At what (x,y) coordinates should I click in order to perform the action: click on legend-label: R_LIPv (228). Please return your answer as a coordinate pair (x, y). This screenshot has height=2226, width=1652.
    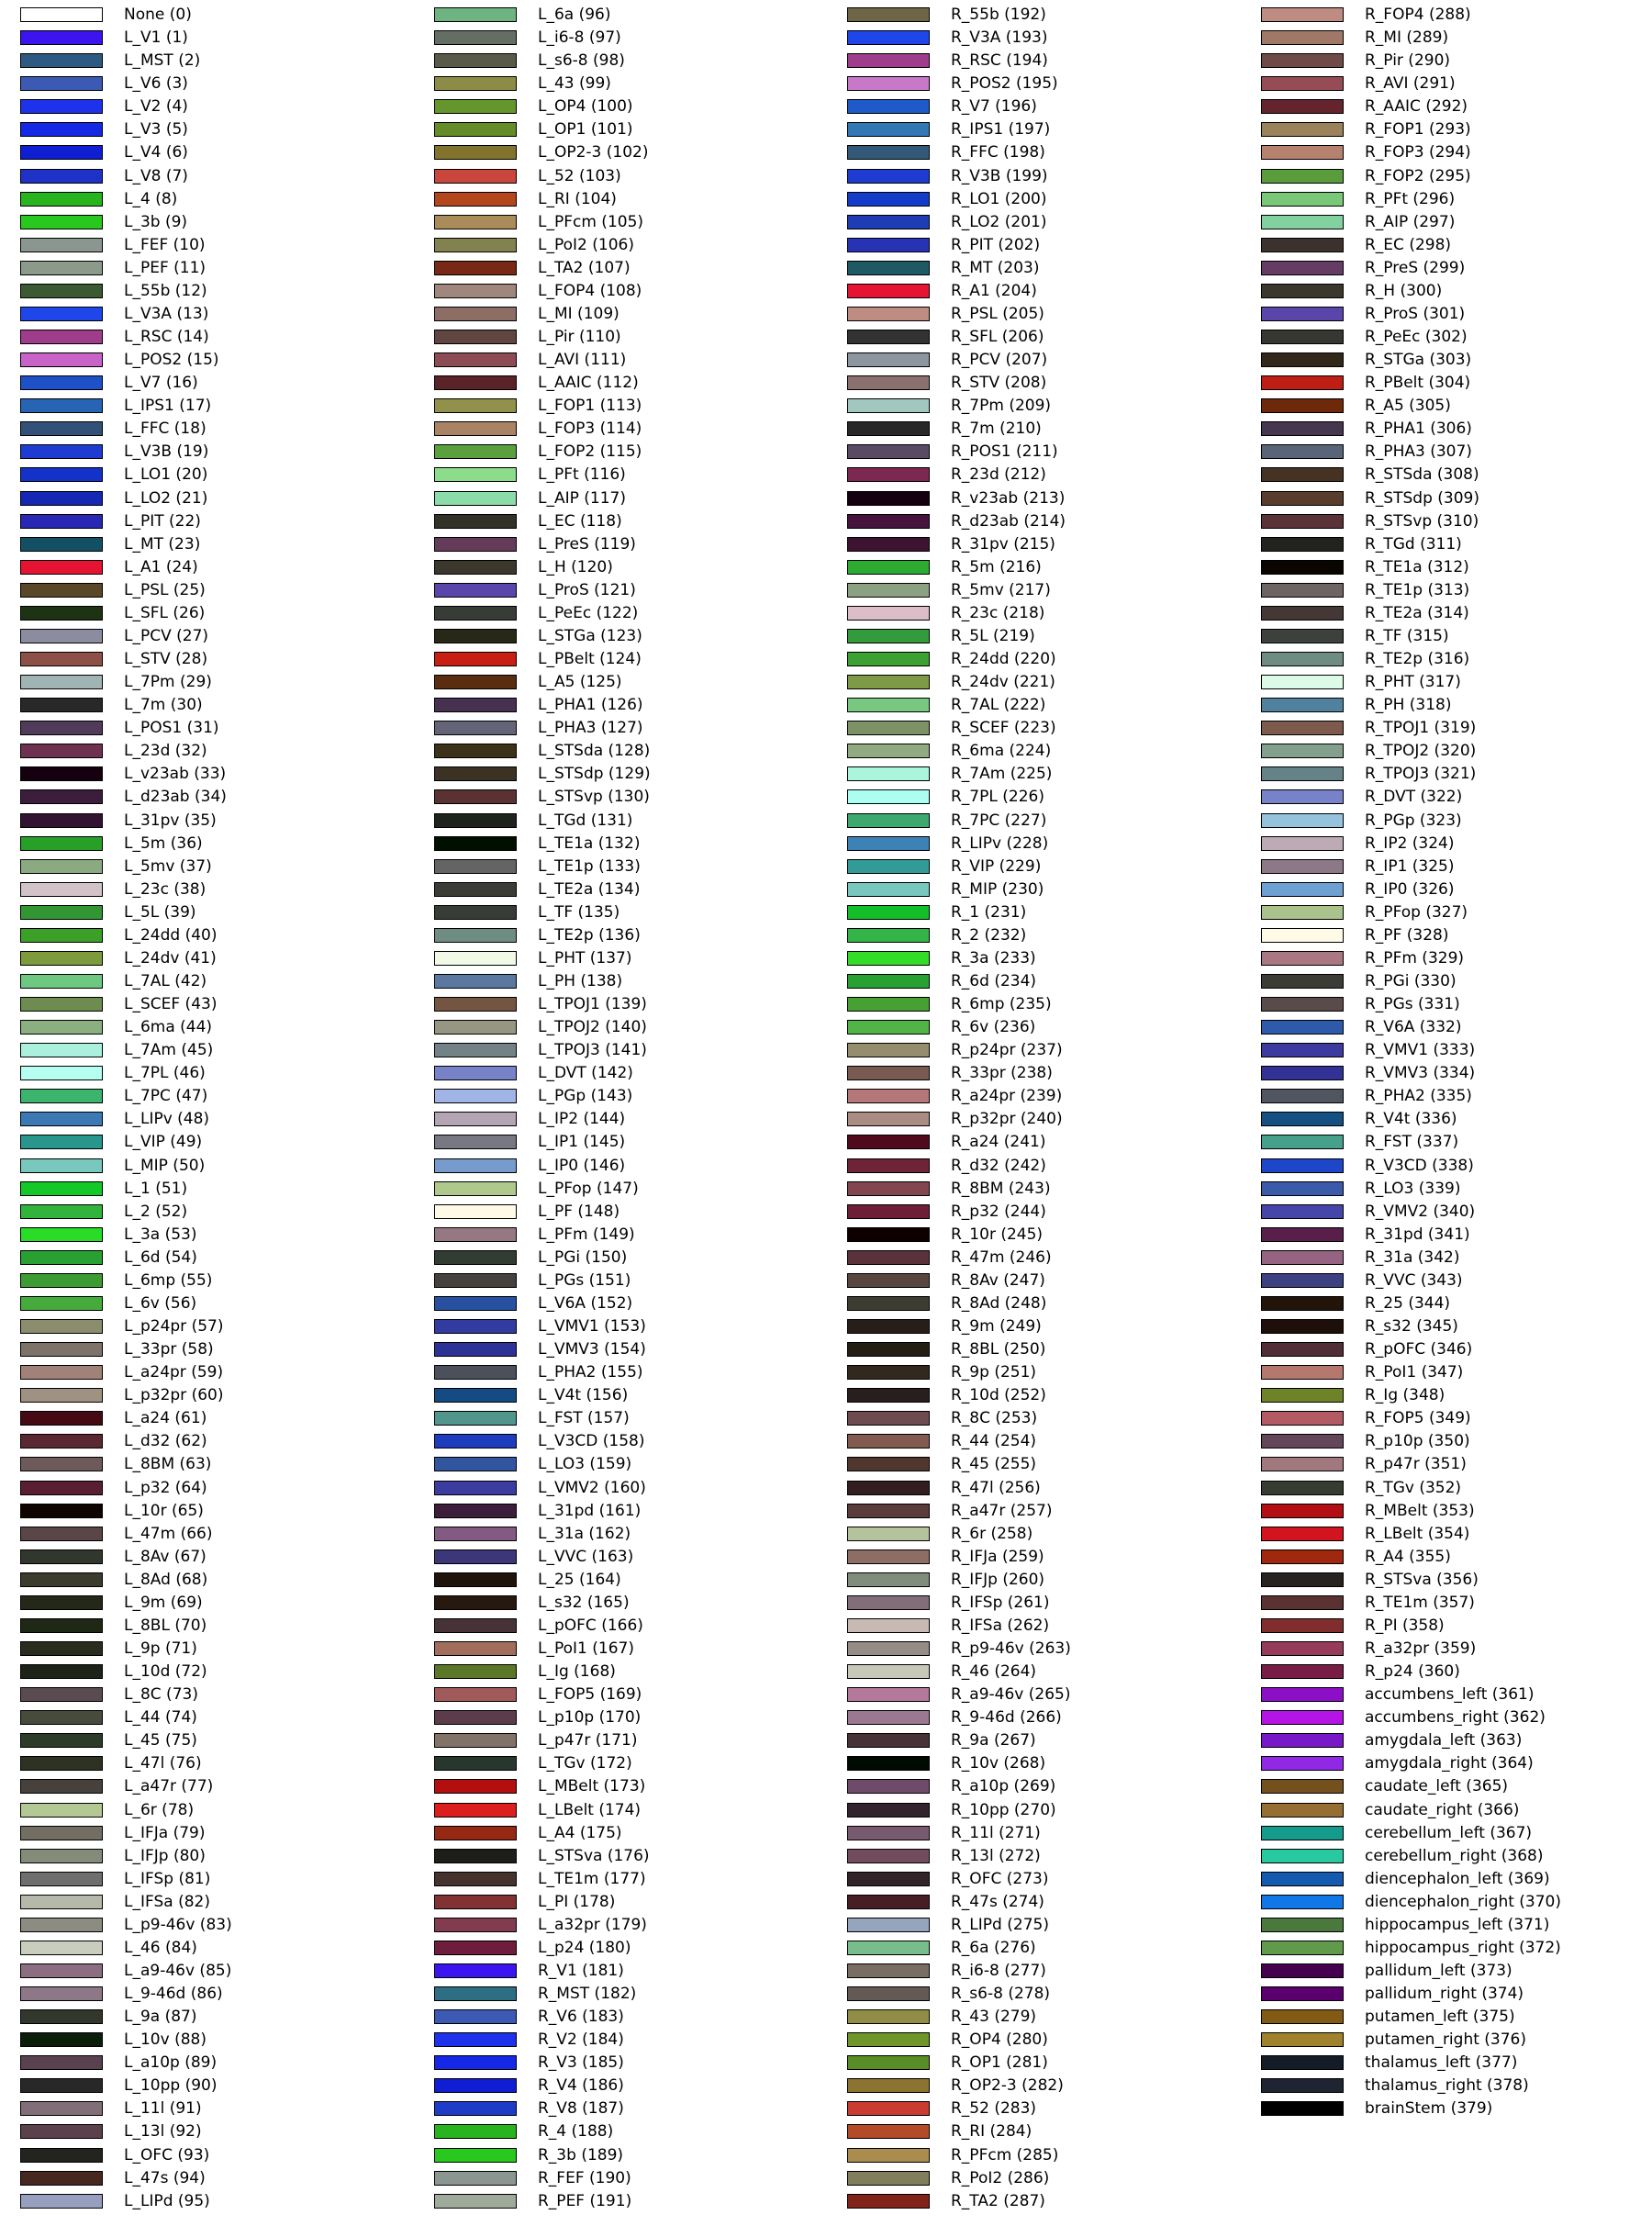
    Looking at the image, I should click on (1000, 843).